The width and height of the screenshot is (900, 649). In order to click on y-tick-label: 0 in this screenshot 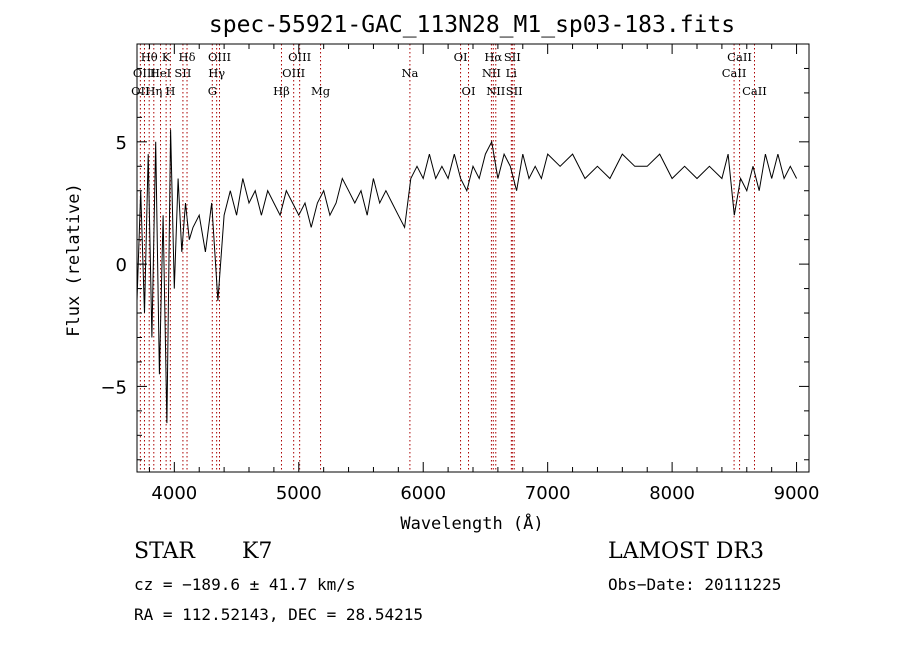, I will do `click(121, 265)`.